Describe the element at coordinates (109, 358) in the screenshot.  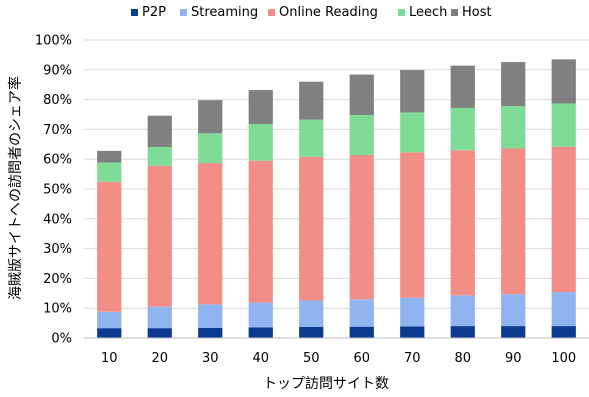
I see `x-tick-label: 10` at that location.